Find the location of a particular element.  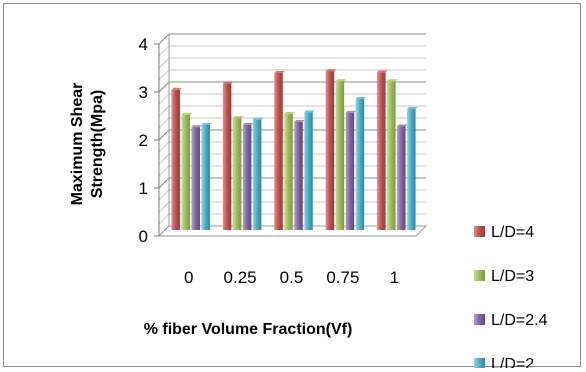

x-tick-label: 1 is located at coordinates (394, 277).